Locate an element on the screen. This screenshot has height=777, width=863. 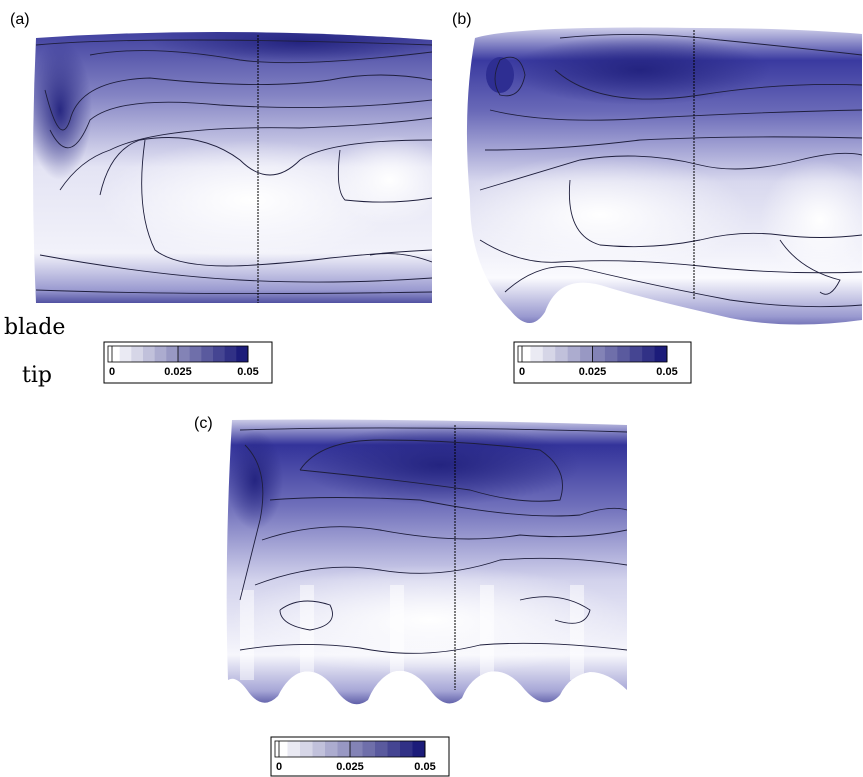
panel-a-label: (a) is located at coordinates (20, 19).